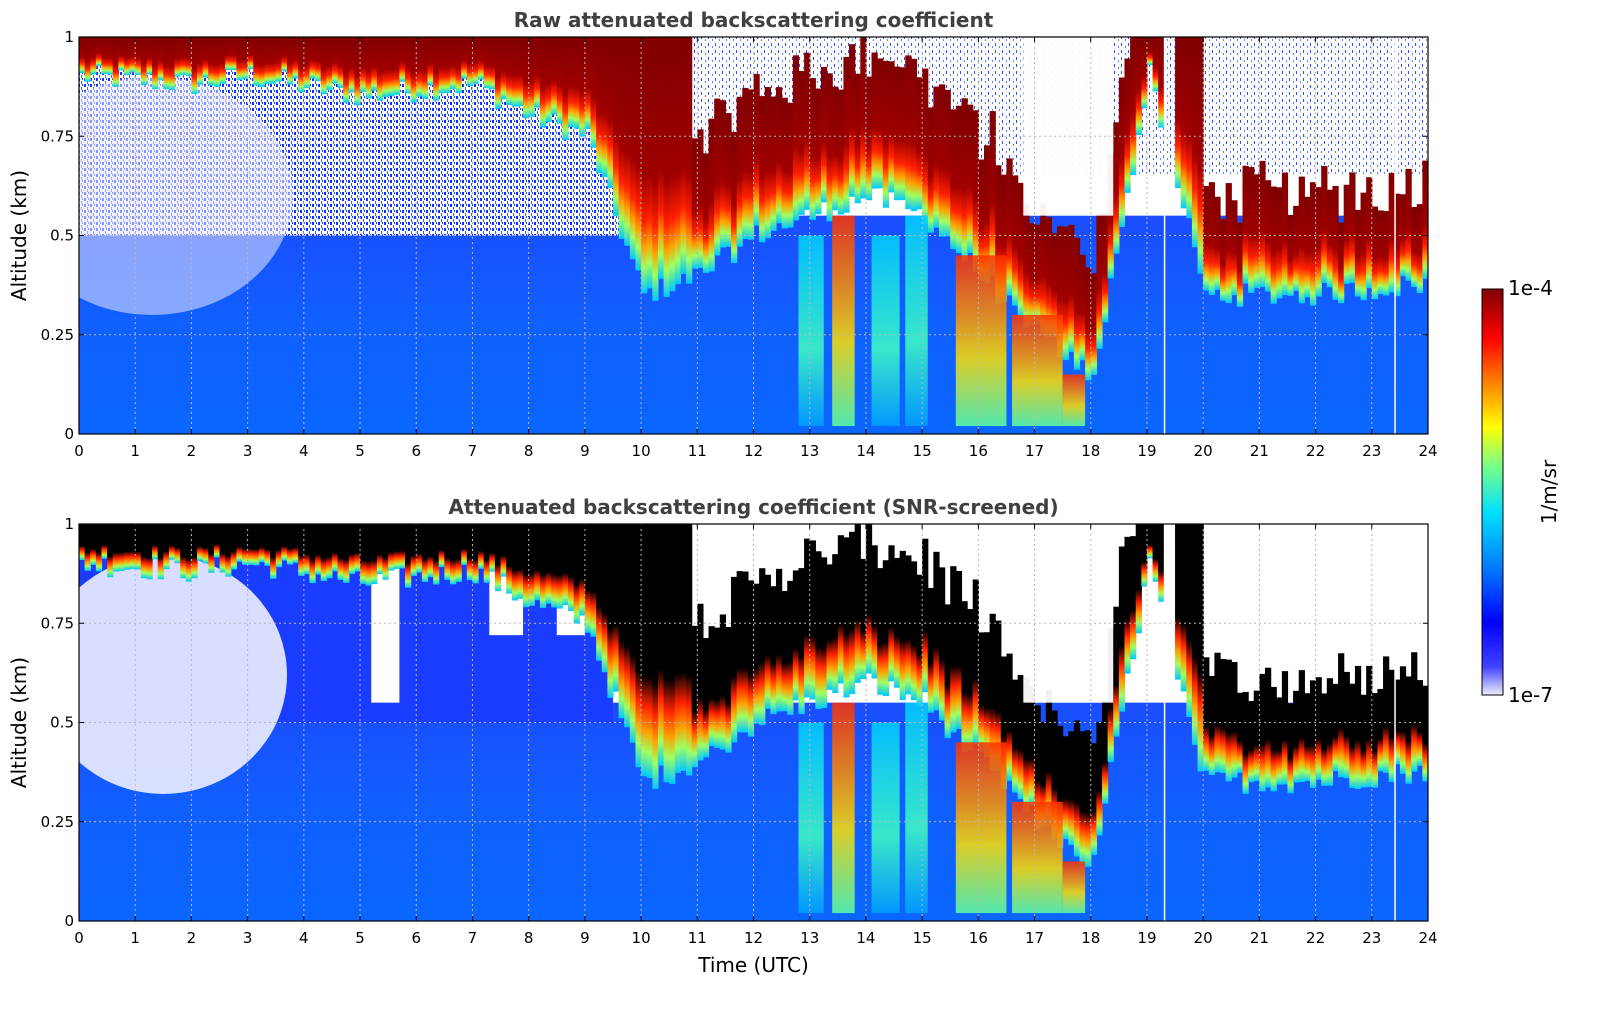  I want to click on y-axis-label: Altitude (km), so click(19, 722).